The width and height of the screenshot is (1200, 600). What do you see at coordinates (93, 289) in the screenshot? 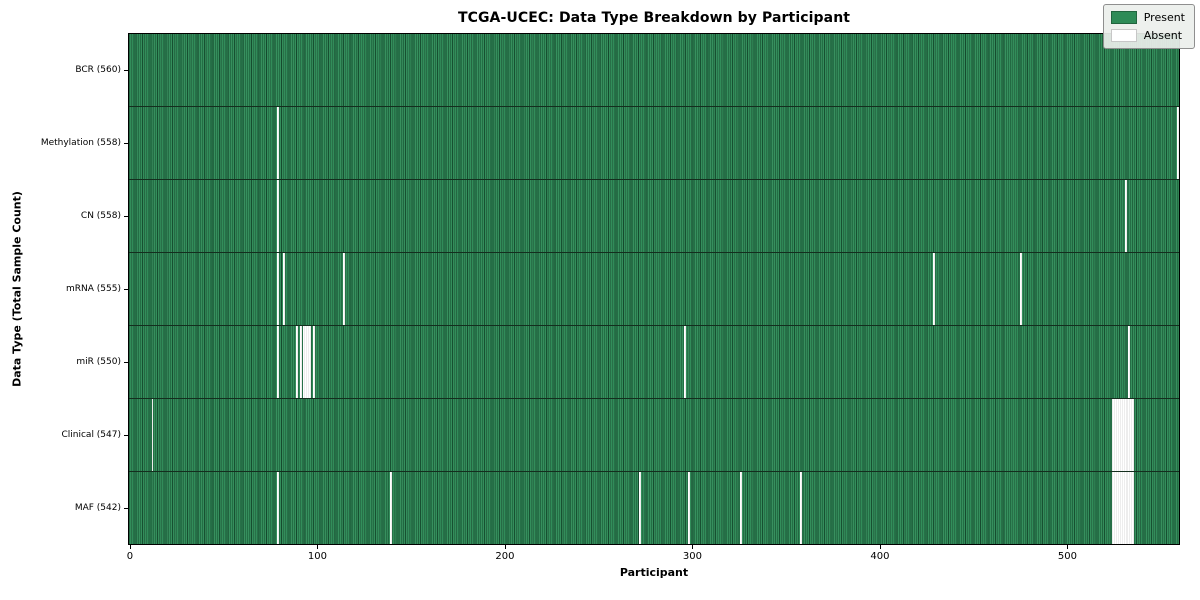
I see `y-tick-label: mRNA (555)` at bounding box center [93, 289].